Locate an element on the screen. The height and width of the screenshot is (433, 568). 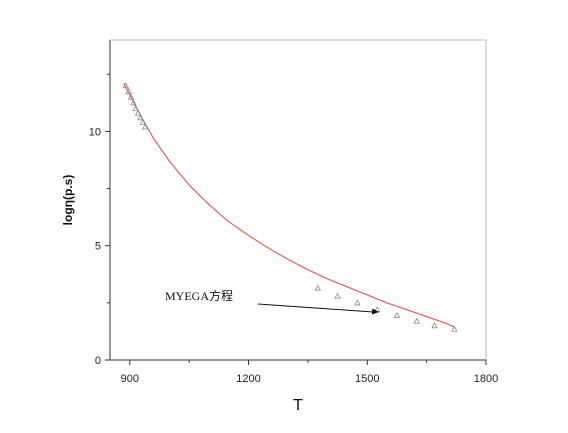
x-tick-label: 1200 is located at coordinates (248, 379).